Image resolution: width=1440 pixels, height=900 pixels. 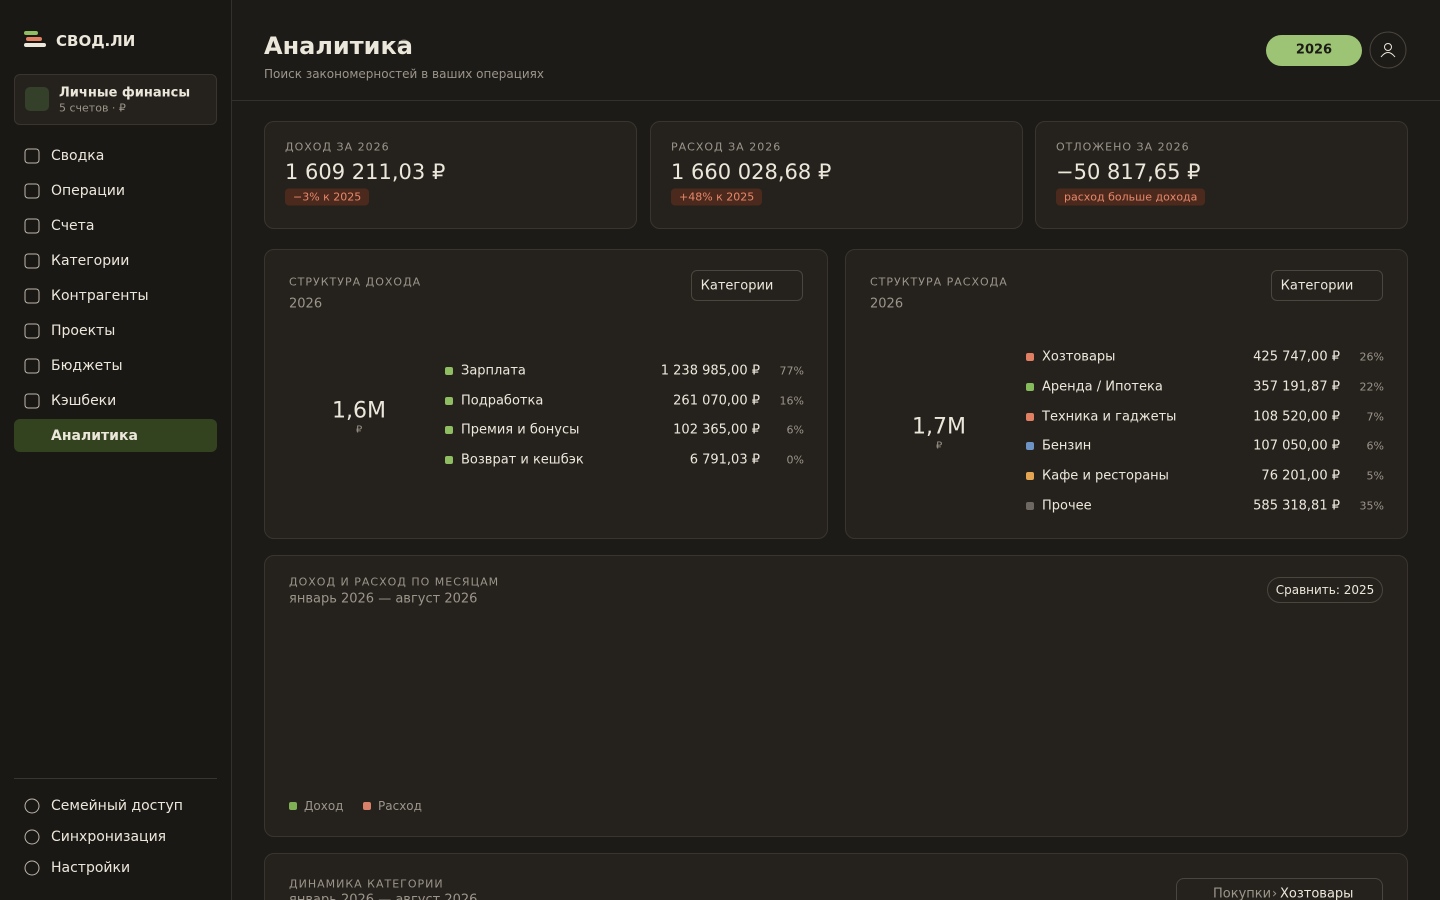 What do you see at coordinates (90, 261) in the screenshot?
I see `nav-item: Категории` at bounding box center [90, 261].